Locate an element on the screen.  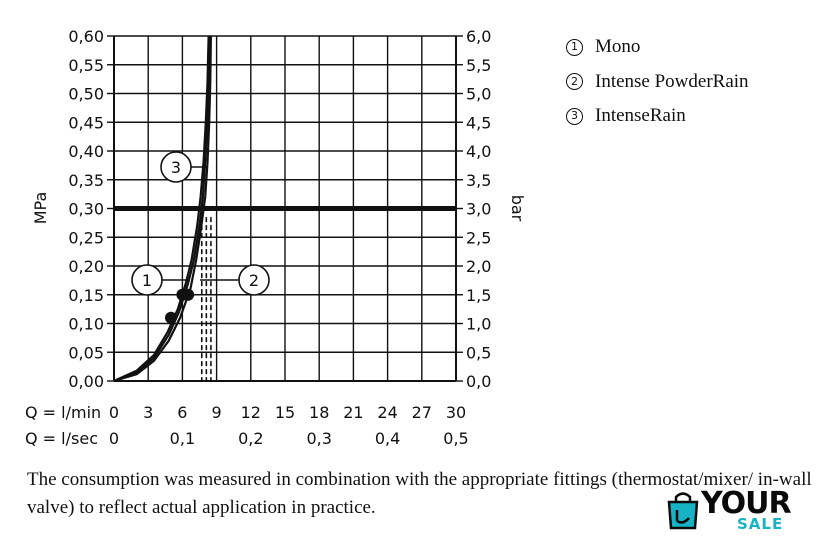
y-axis-title-left: MPa is located at coordinates (40, 208).